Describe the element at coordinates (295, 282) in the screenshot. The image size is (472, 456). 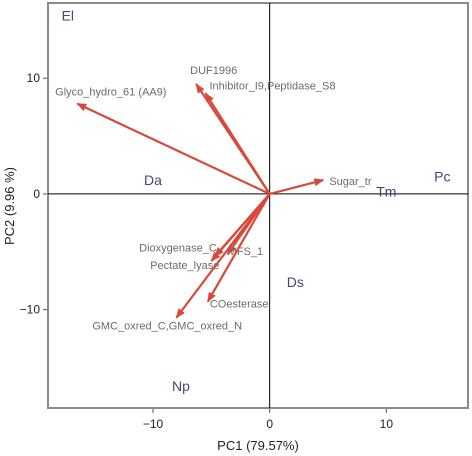
I see `score-label: Ds` at that location.